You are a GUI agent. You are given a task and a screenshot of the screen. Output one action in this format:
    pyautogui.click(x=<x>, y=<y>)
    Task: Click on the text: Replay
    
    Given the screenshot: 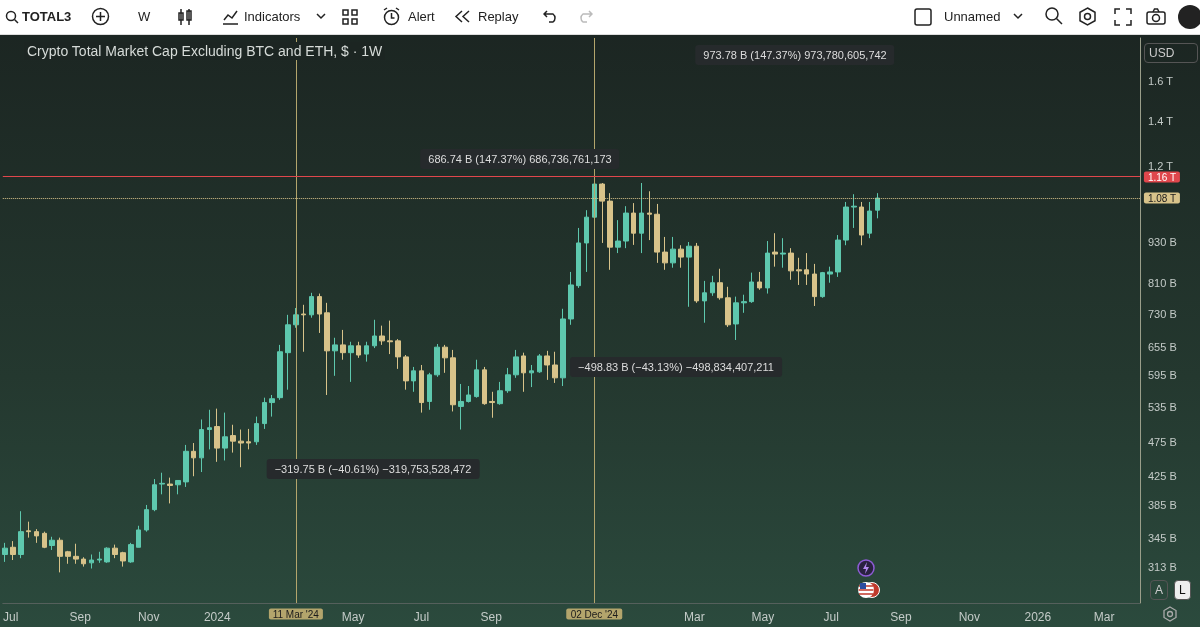 What is the action you would take?
    pyautogui.click(x=498, y=16)
    